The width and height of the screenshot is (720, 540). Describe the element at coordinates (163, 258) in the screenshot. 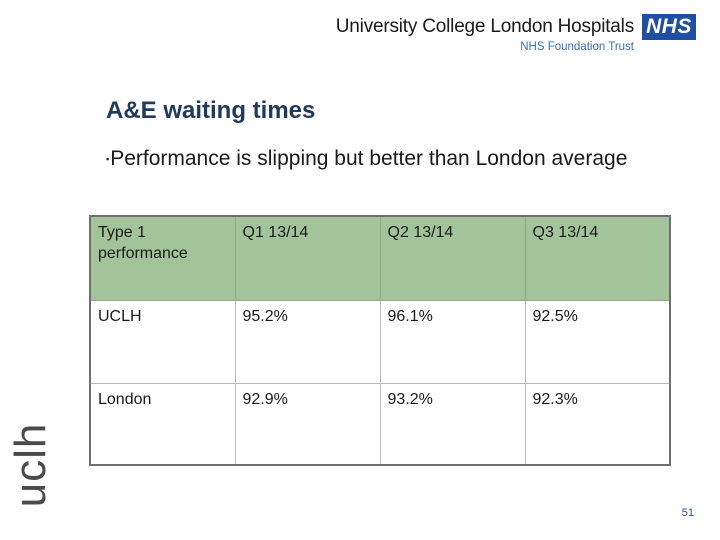

I see `header-cell-type1: Type 1 performance` at that location.